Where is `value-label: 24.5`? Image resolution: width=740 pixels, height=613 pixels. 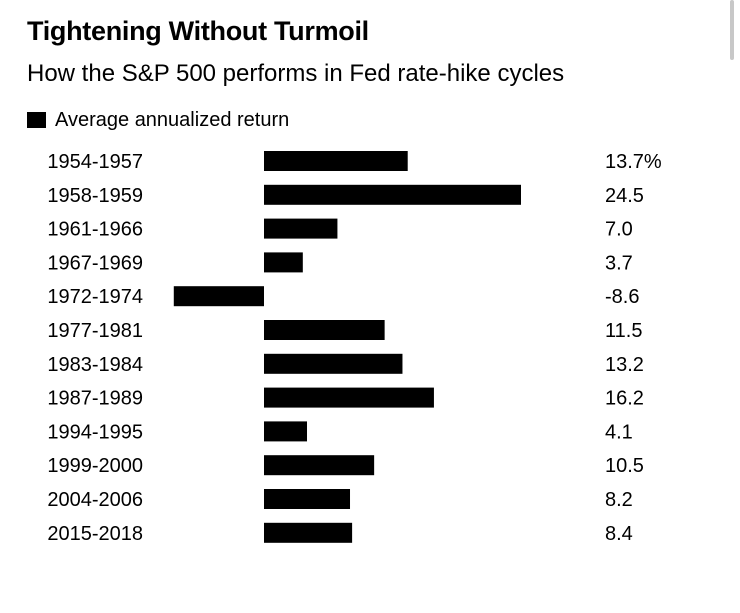
value-label: 24.5 is located at coordinates (624, 196).